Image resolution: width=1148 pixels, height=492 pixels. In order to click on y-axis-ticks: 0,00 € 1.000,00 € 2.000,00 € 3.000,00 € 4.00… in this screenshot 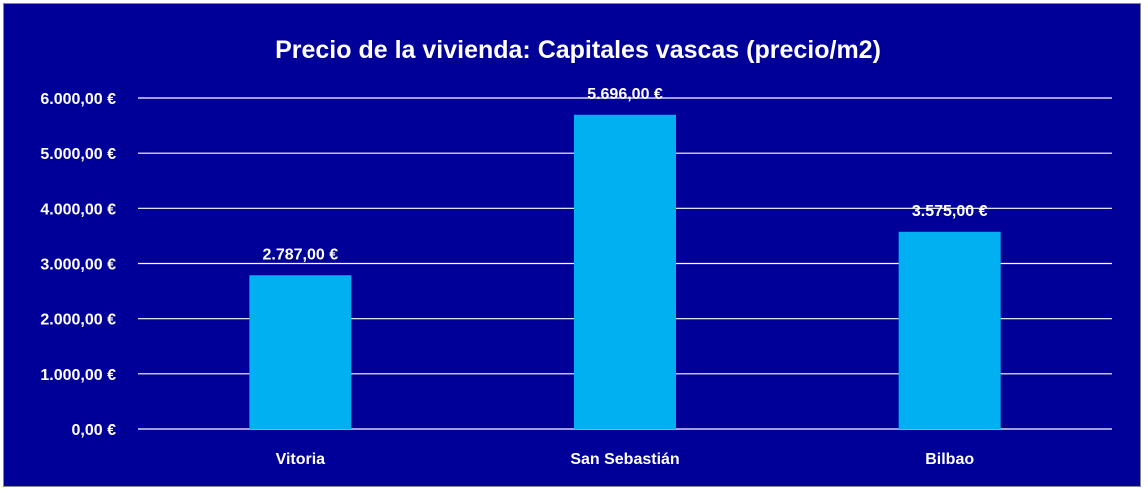, I will do `click(78, 265)`.